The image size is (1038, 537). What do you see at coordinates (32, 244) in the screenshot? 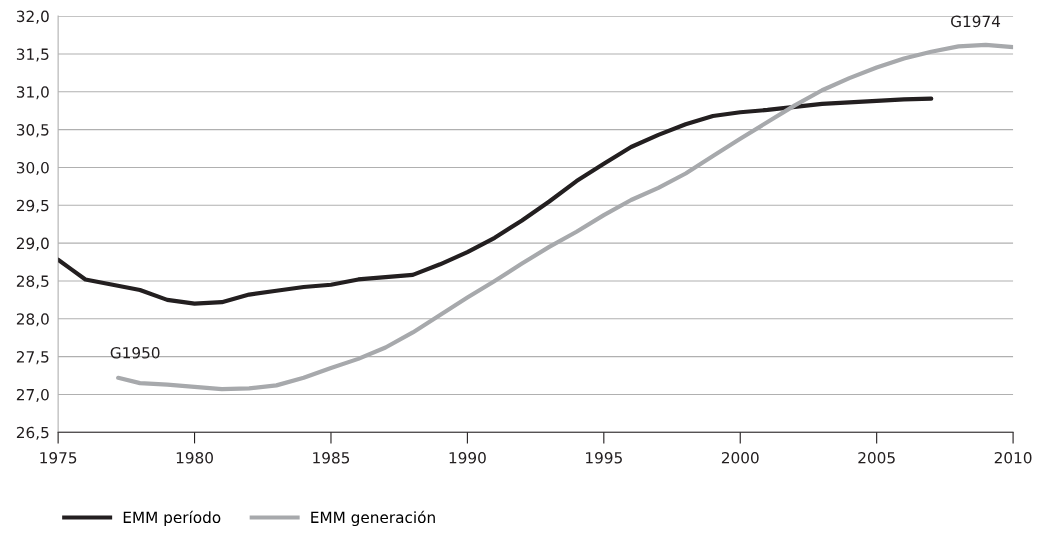
I see `y-tick-label: 29,0` at bounding box center [32, 244].